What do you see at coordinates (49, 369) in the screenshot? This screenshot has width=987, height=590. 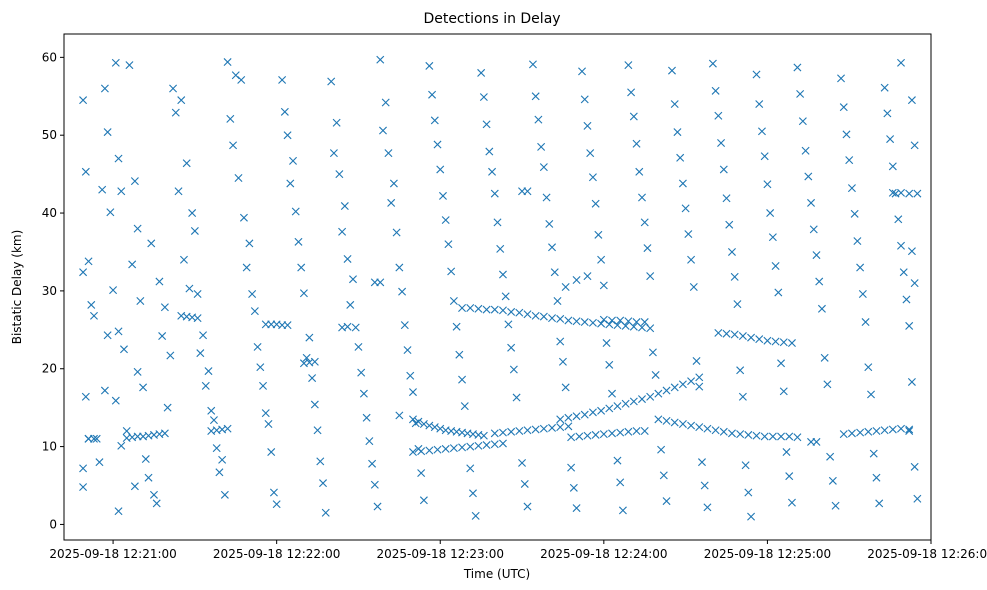 I see `y-tick-label: 20` at bounding box center [49, 369].